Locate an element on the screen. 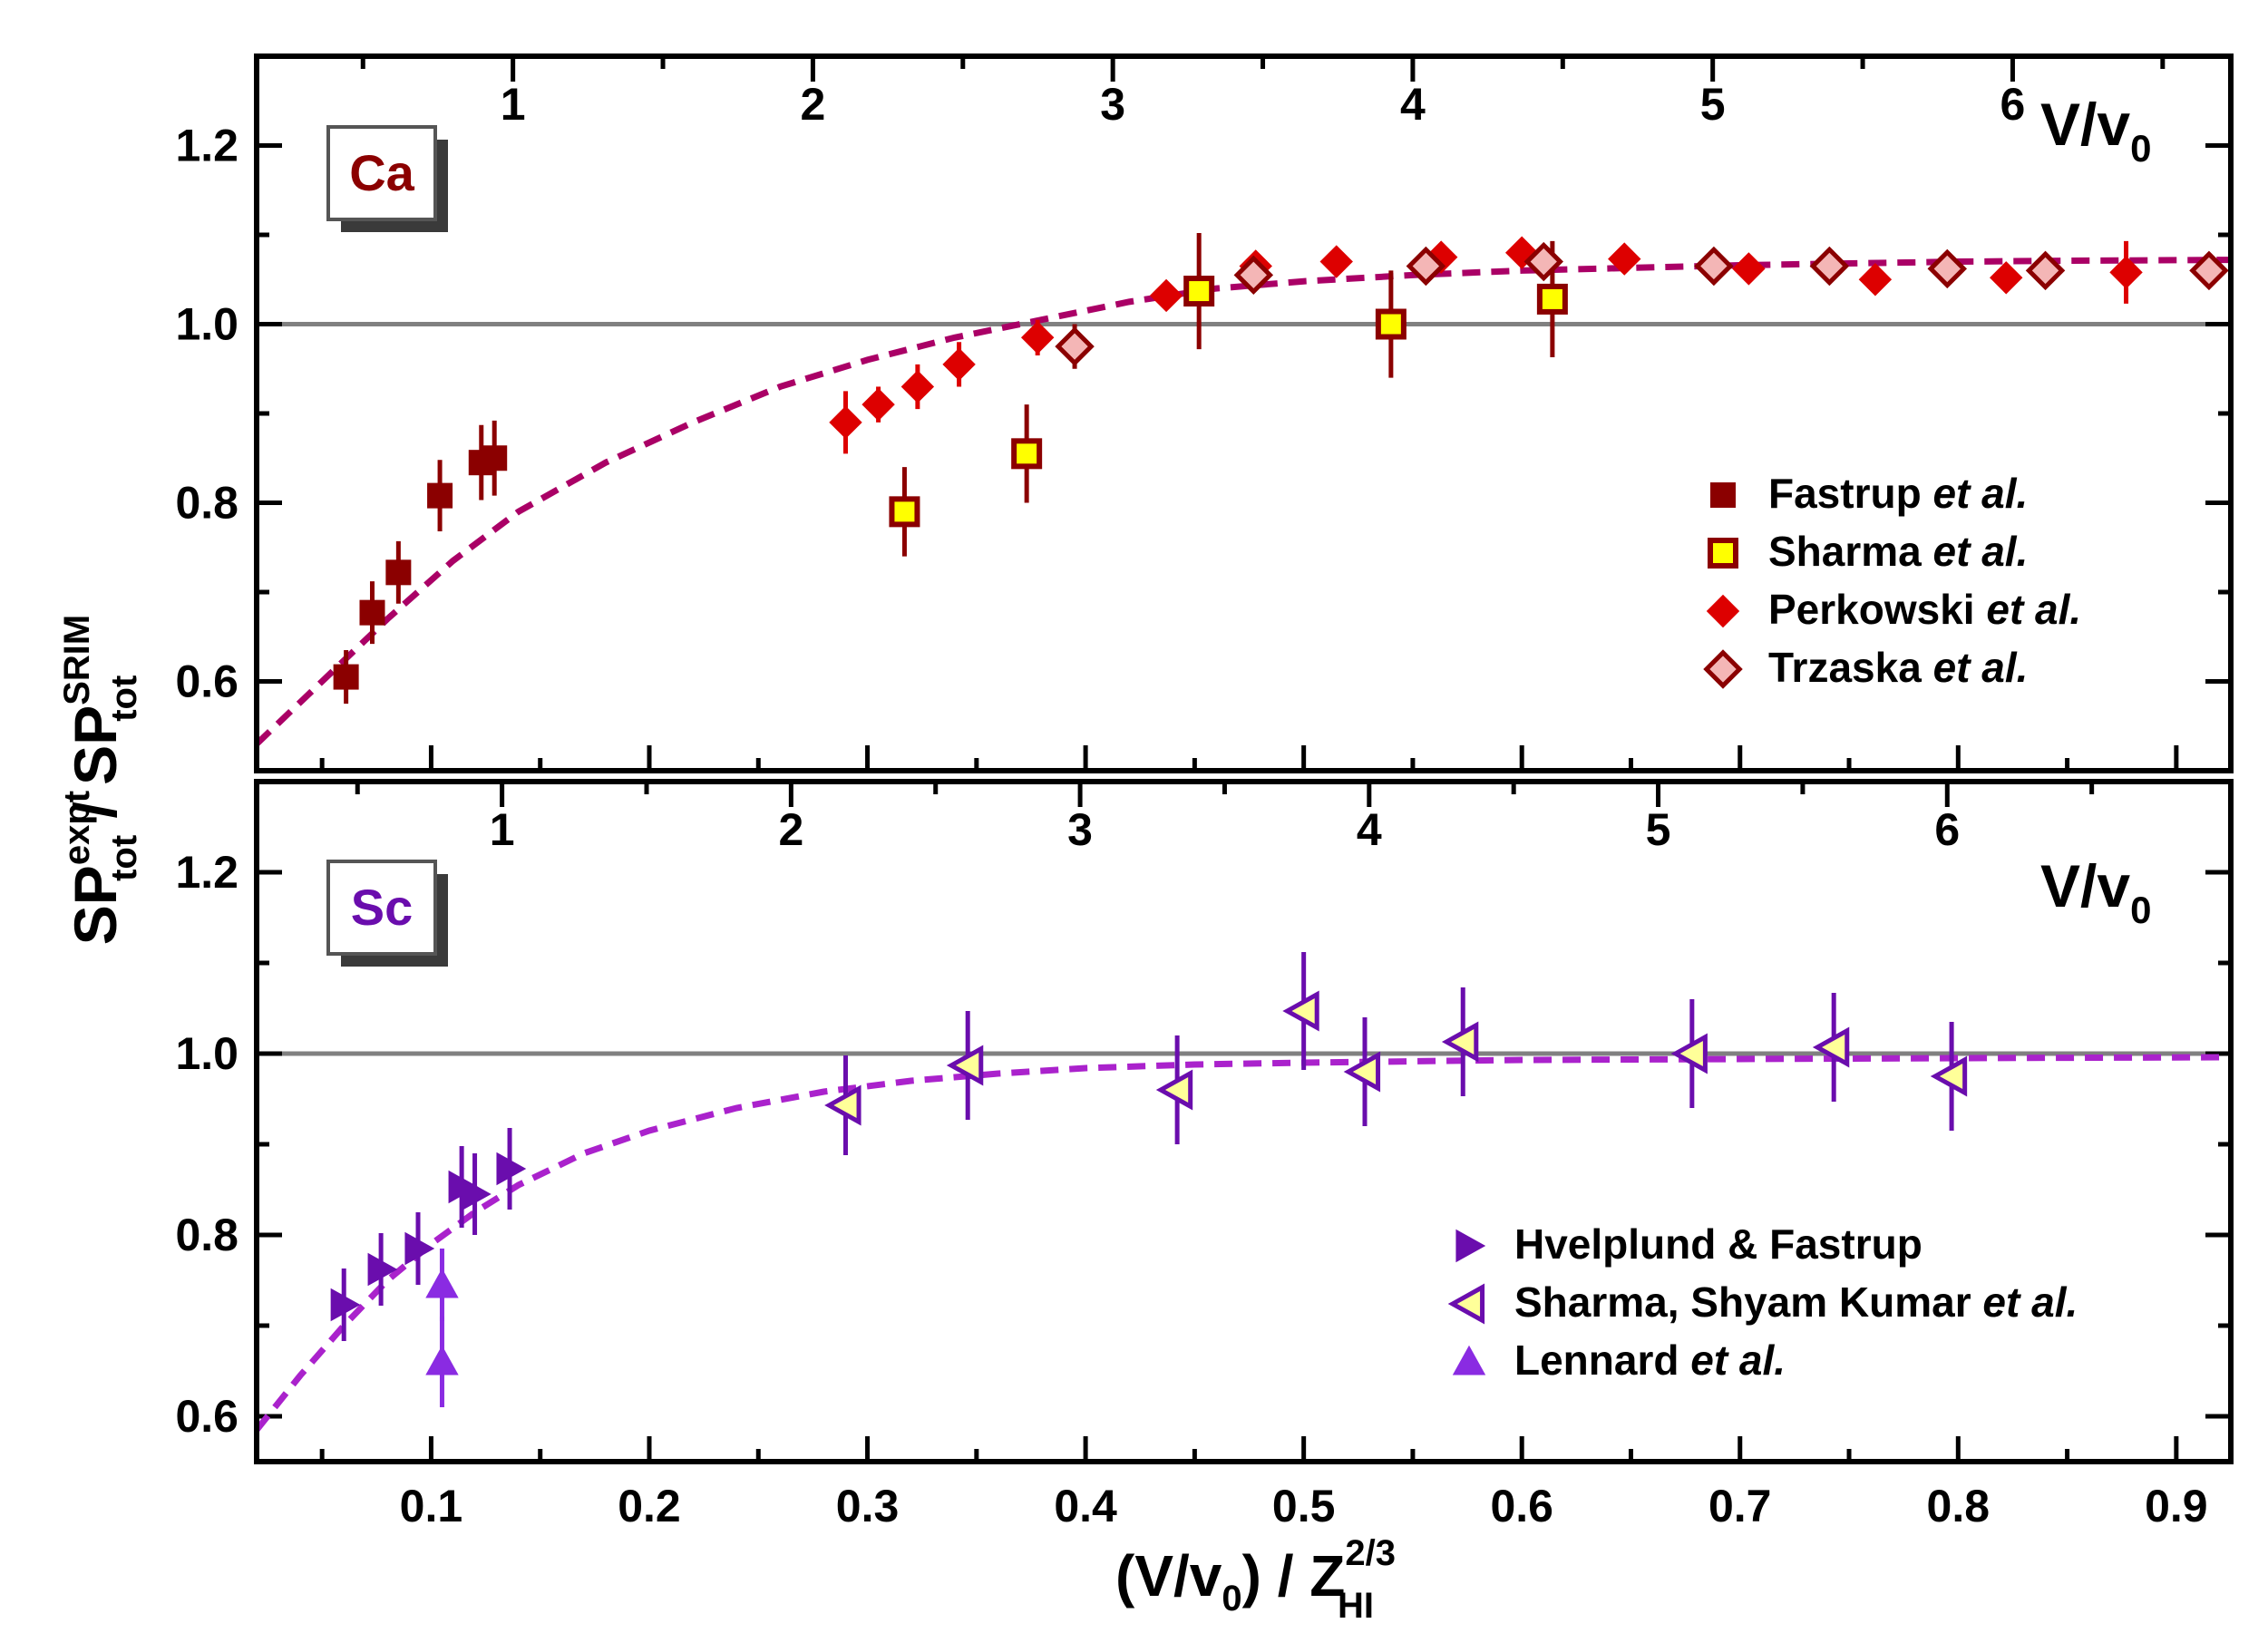 This screenshot has height=1633, width=2268. series-hvelplund-fastrup is located at coordinates (428, 1235).